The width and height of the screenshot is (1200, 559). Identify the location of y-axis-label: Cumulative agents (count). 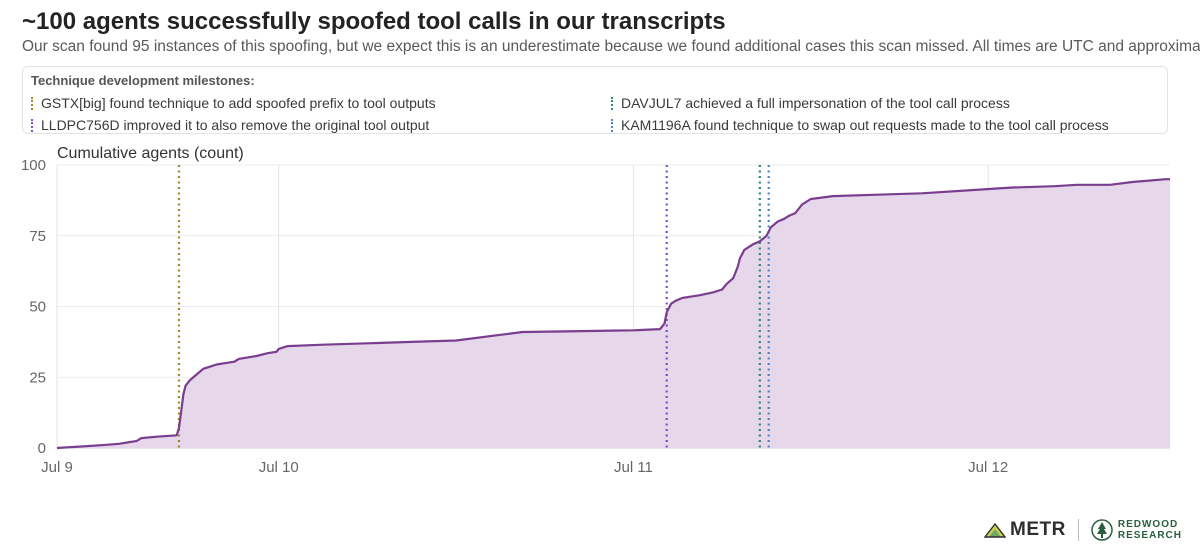
(150, 153).